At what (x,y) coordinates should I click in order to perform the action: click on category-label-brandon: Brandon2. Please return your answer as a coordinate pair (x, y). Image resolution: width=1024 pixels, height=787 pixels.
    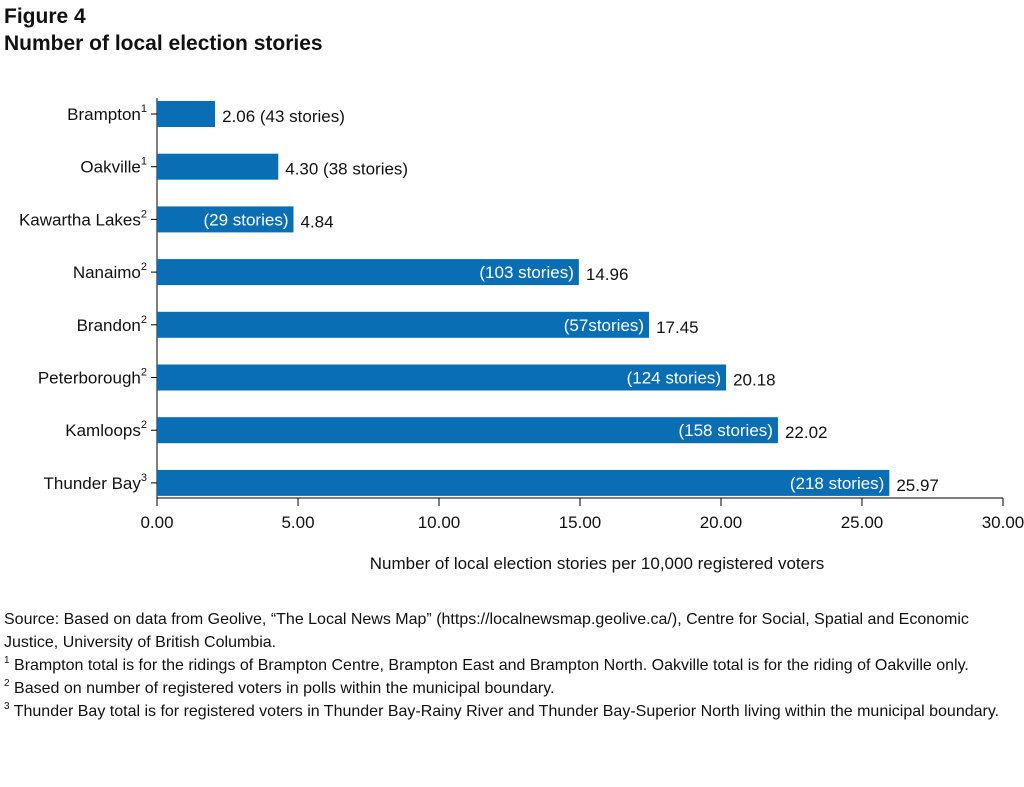
    Looking at the image, I should click on (112, 324).